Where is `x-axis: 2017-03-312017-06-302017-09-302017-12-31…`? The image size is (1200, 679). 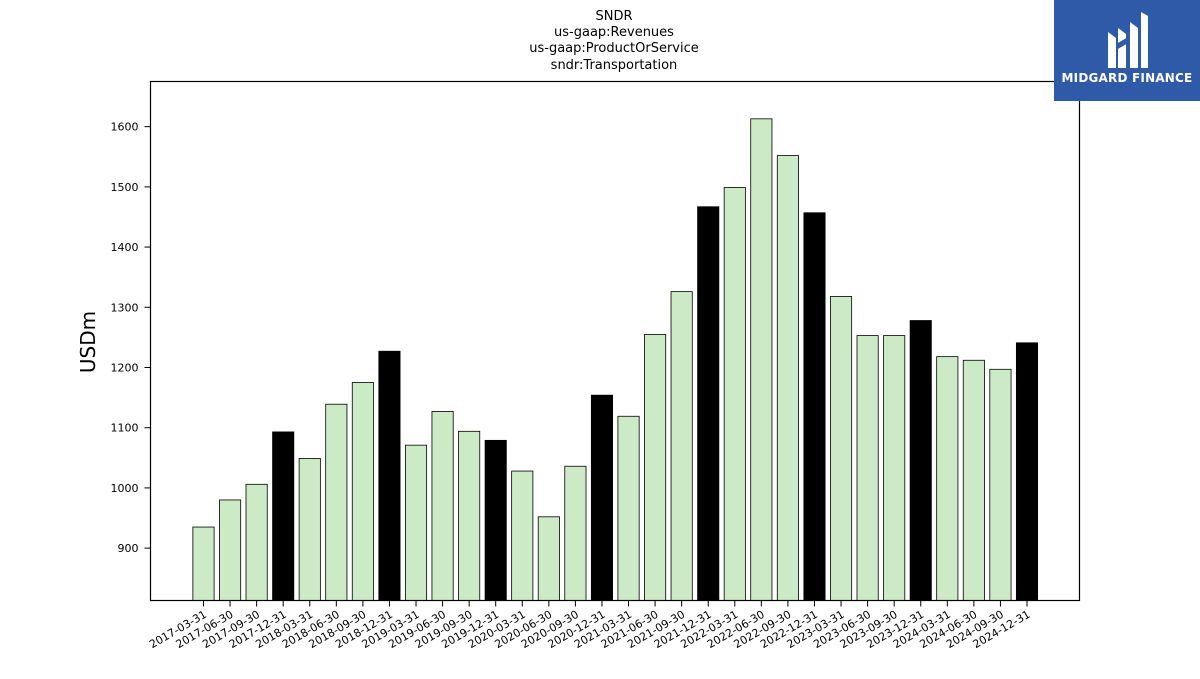 x-axis: 2017-03-312017-06-302017-09-302017-12-31… is located at coordinates (590, 625).